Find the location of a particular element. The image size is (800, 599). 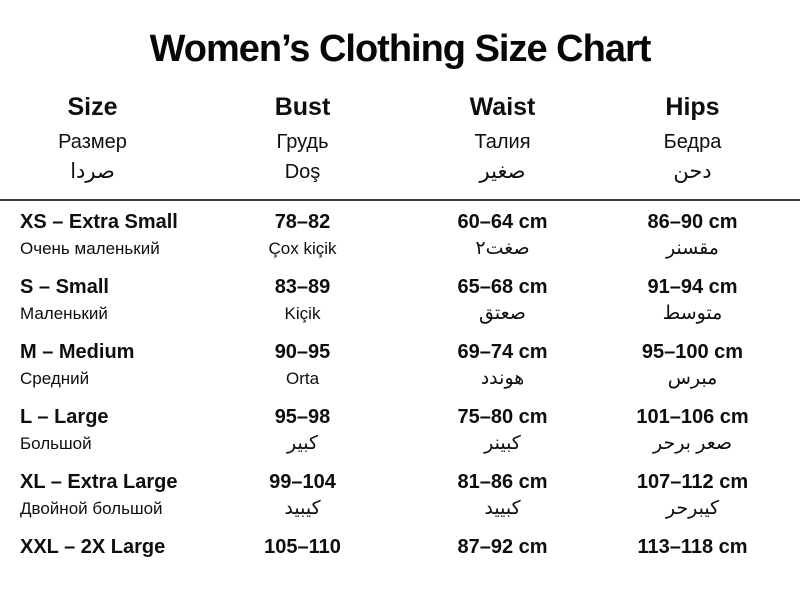

hips-value: 107–112 cm is located at coordinates (692, 482).